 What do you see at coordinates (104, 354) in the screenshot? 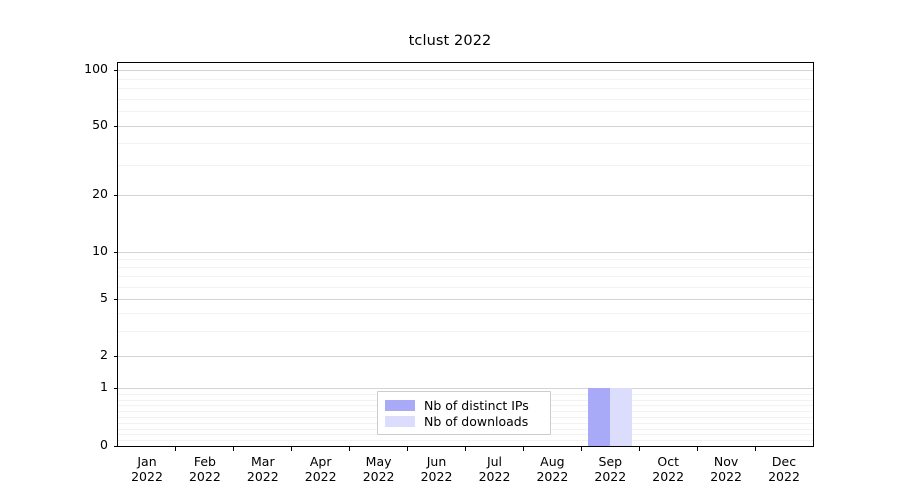
I see `y-axis-tick-label: 2` at bounding box center [104, 354].